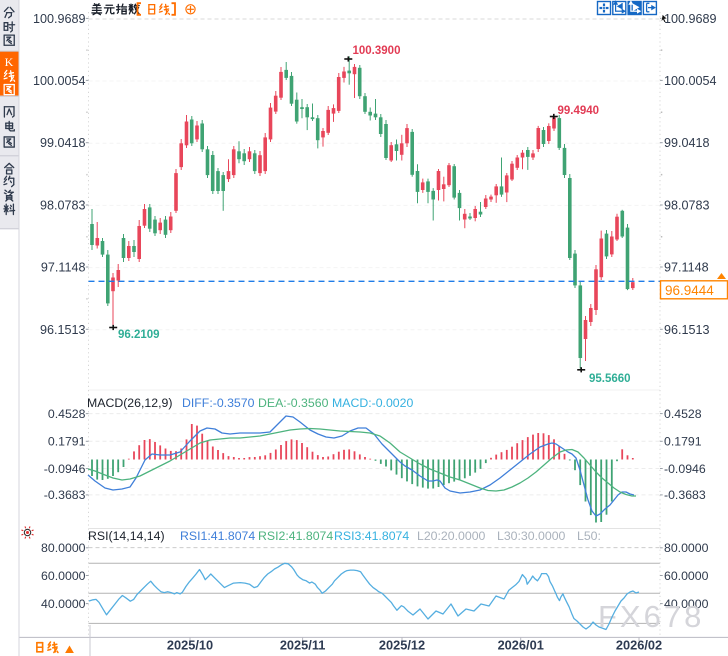  Describe the element at coordinates (9, 62) in the screenshot. I see `svg-text: K` at that location.